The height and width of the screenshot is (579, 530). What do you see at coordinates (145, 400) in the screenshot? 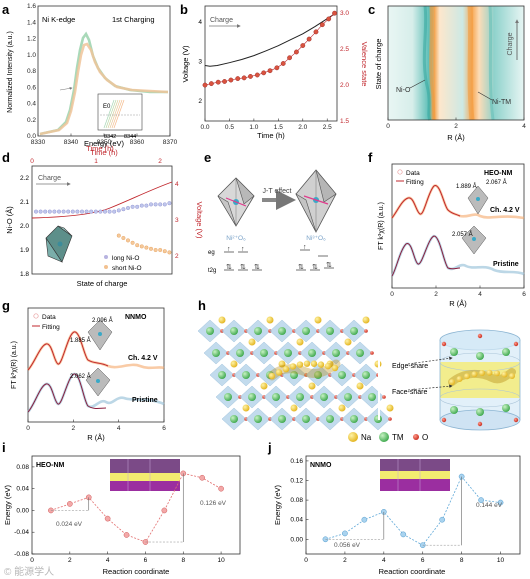
I see `lower-label-g: Pristine` at bounding box center [145, 400].